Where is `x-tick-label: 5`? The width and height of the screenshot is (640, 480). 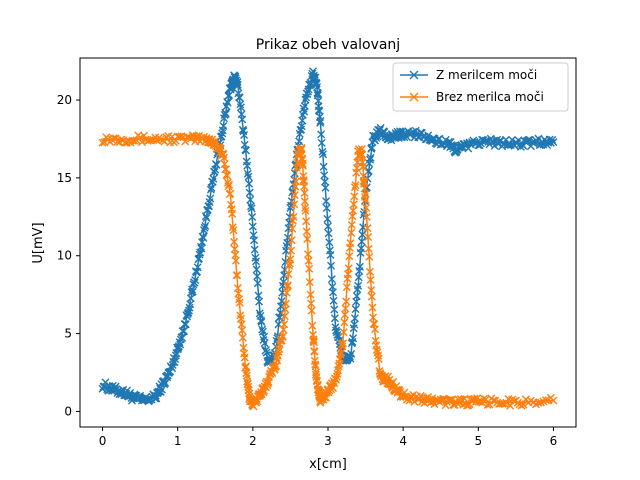 x-tick-label: 5 is located at coordinates (478, 441).